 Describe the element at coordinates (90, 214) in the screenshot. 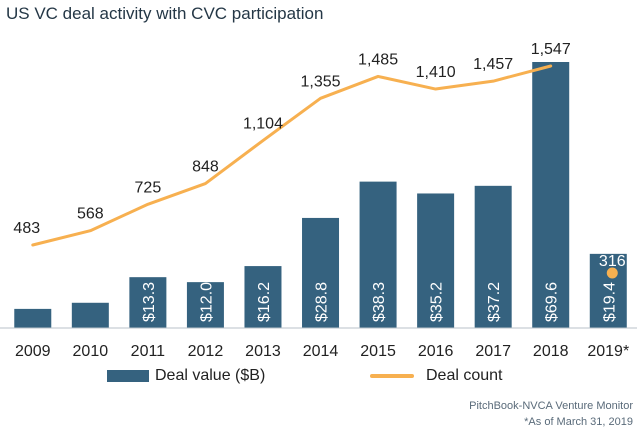

I see `line-value-label: 568` at that location.